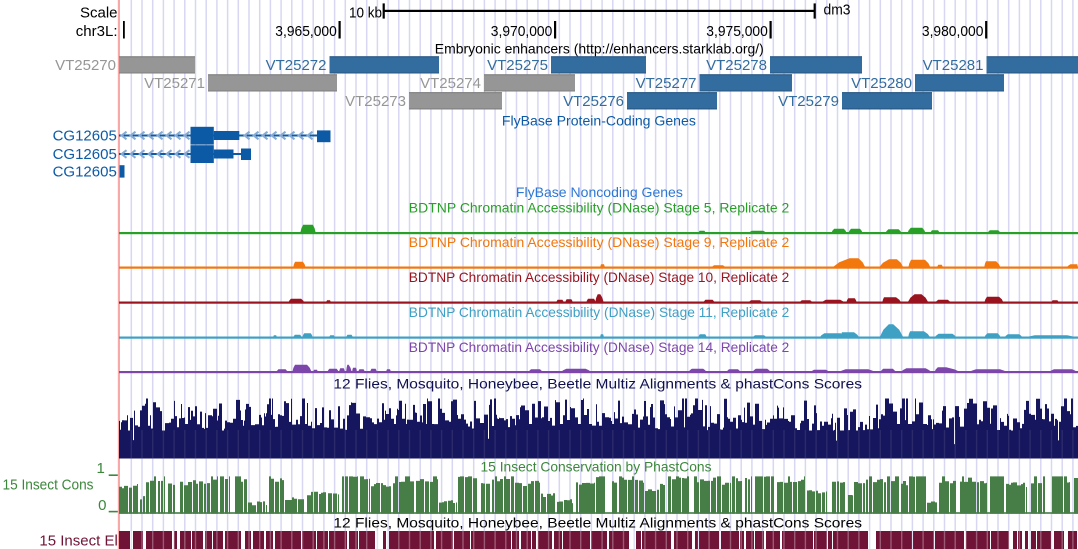 The image size is (1078, 549). Describe the element at coordinates (737, 31) in the screenshot. I see `svg-text: 3,975,000` at that location.